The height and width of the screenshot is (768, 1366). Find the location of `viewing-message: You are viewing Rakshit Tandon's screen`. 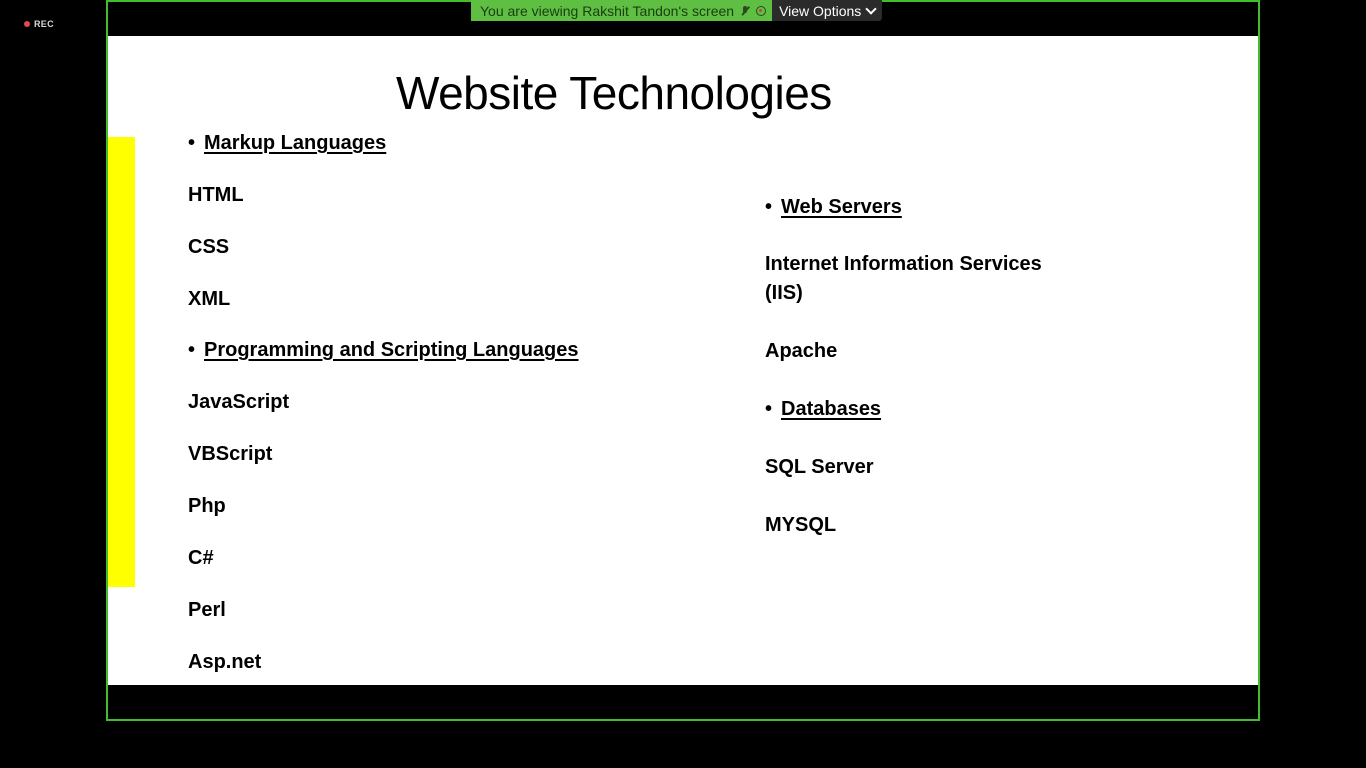

viewing-message: You are viewing Rakshit Tandon's screen is located at coordinates (622, 10).